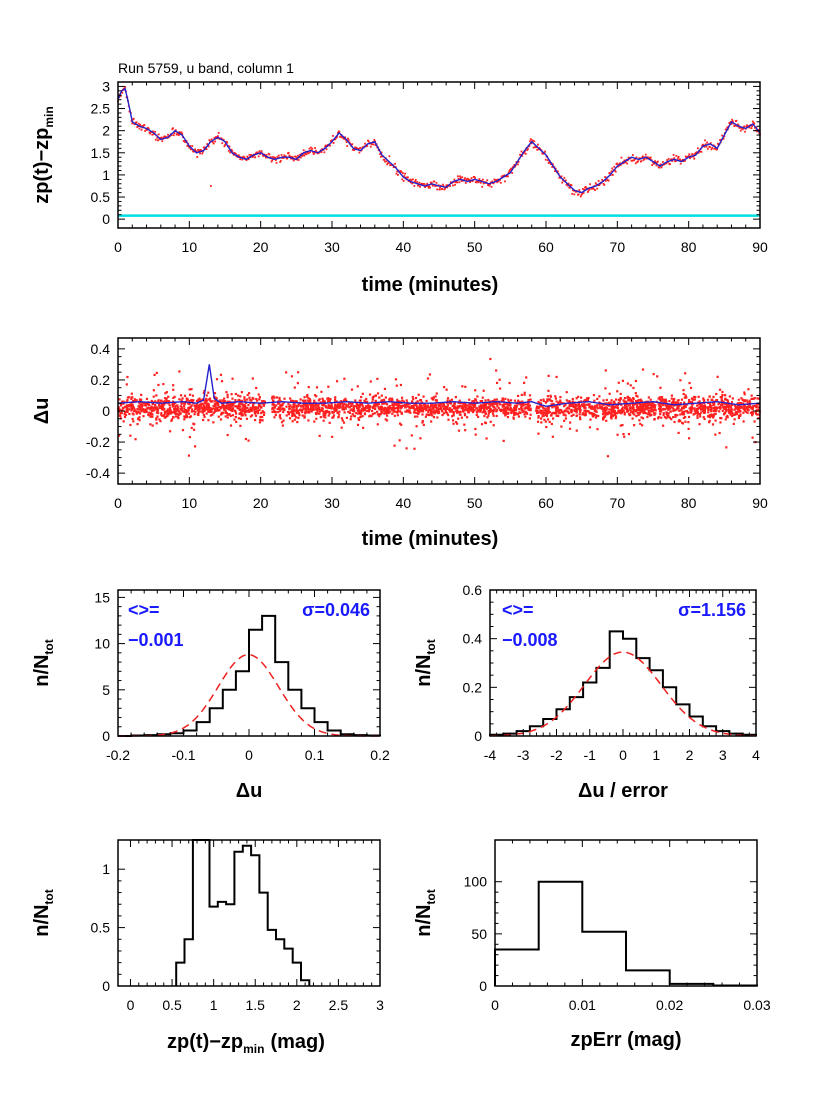  I want to click on histogram-bars, so click(243, 912).